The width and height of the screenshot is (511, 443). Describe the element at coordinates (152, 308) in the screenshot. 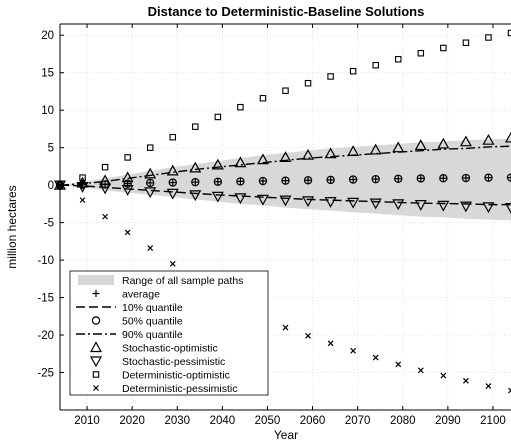

I see `legend-label: 10% quantile` at that location.